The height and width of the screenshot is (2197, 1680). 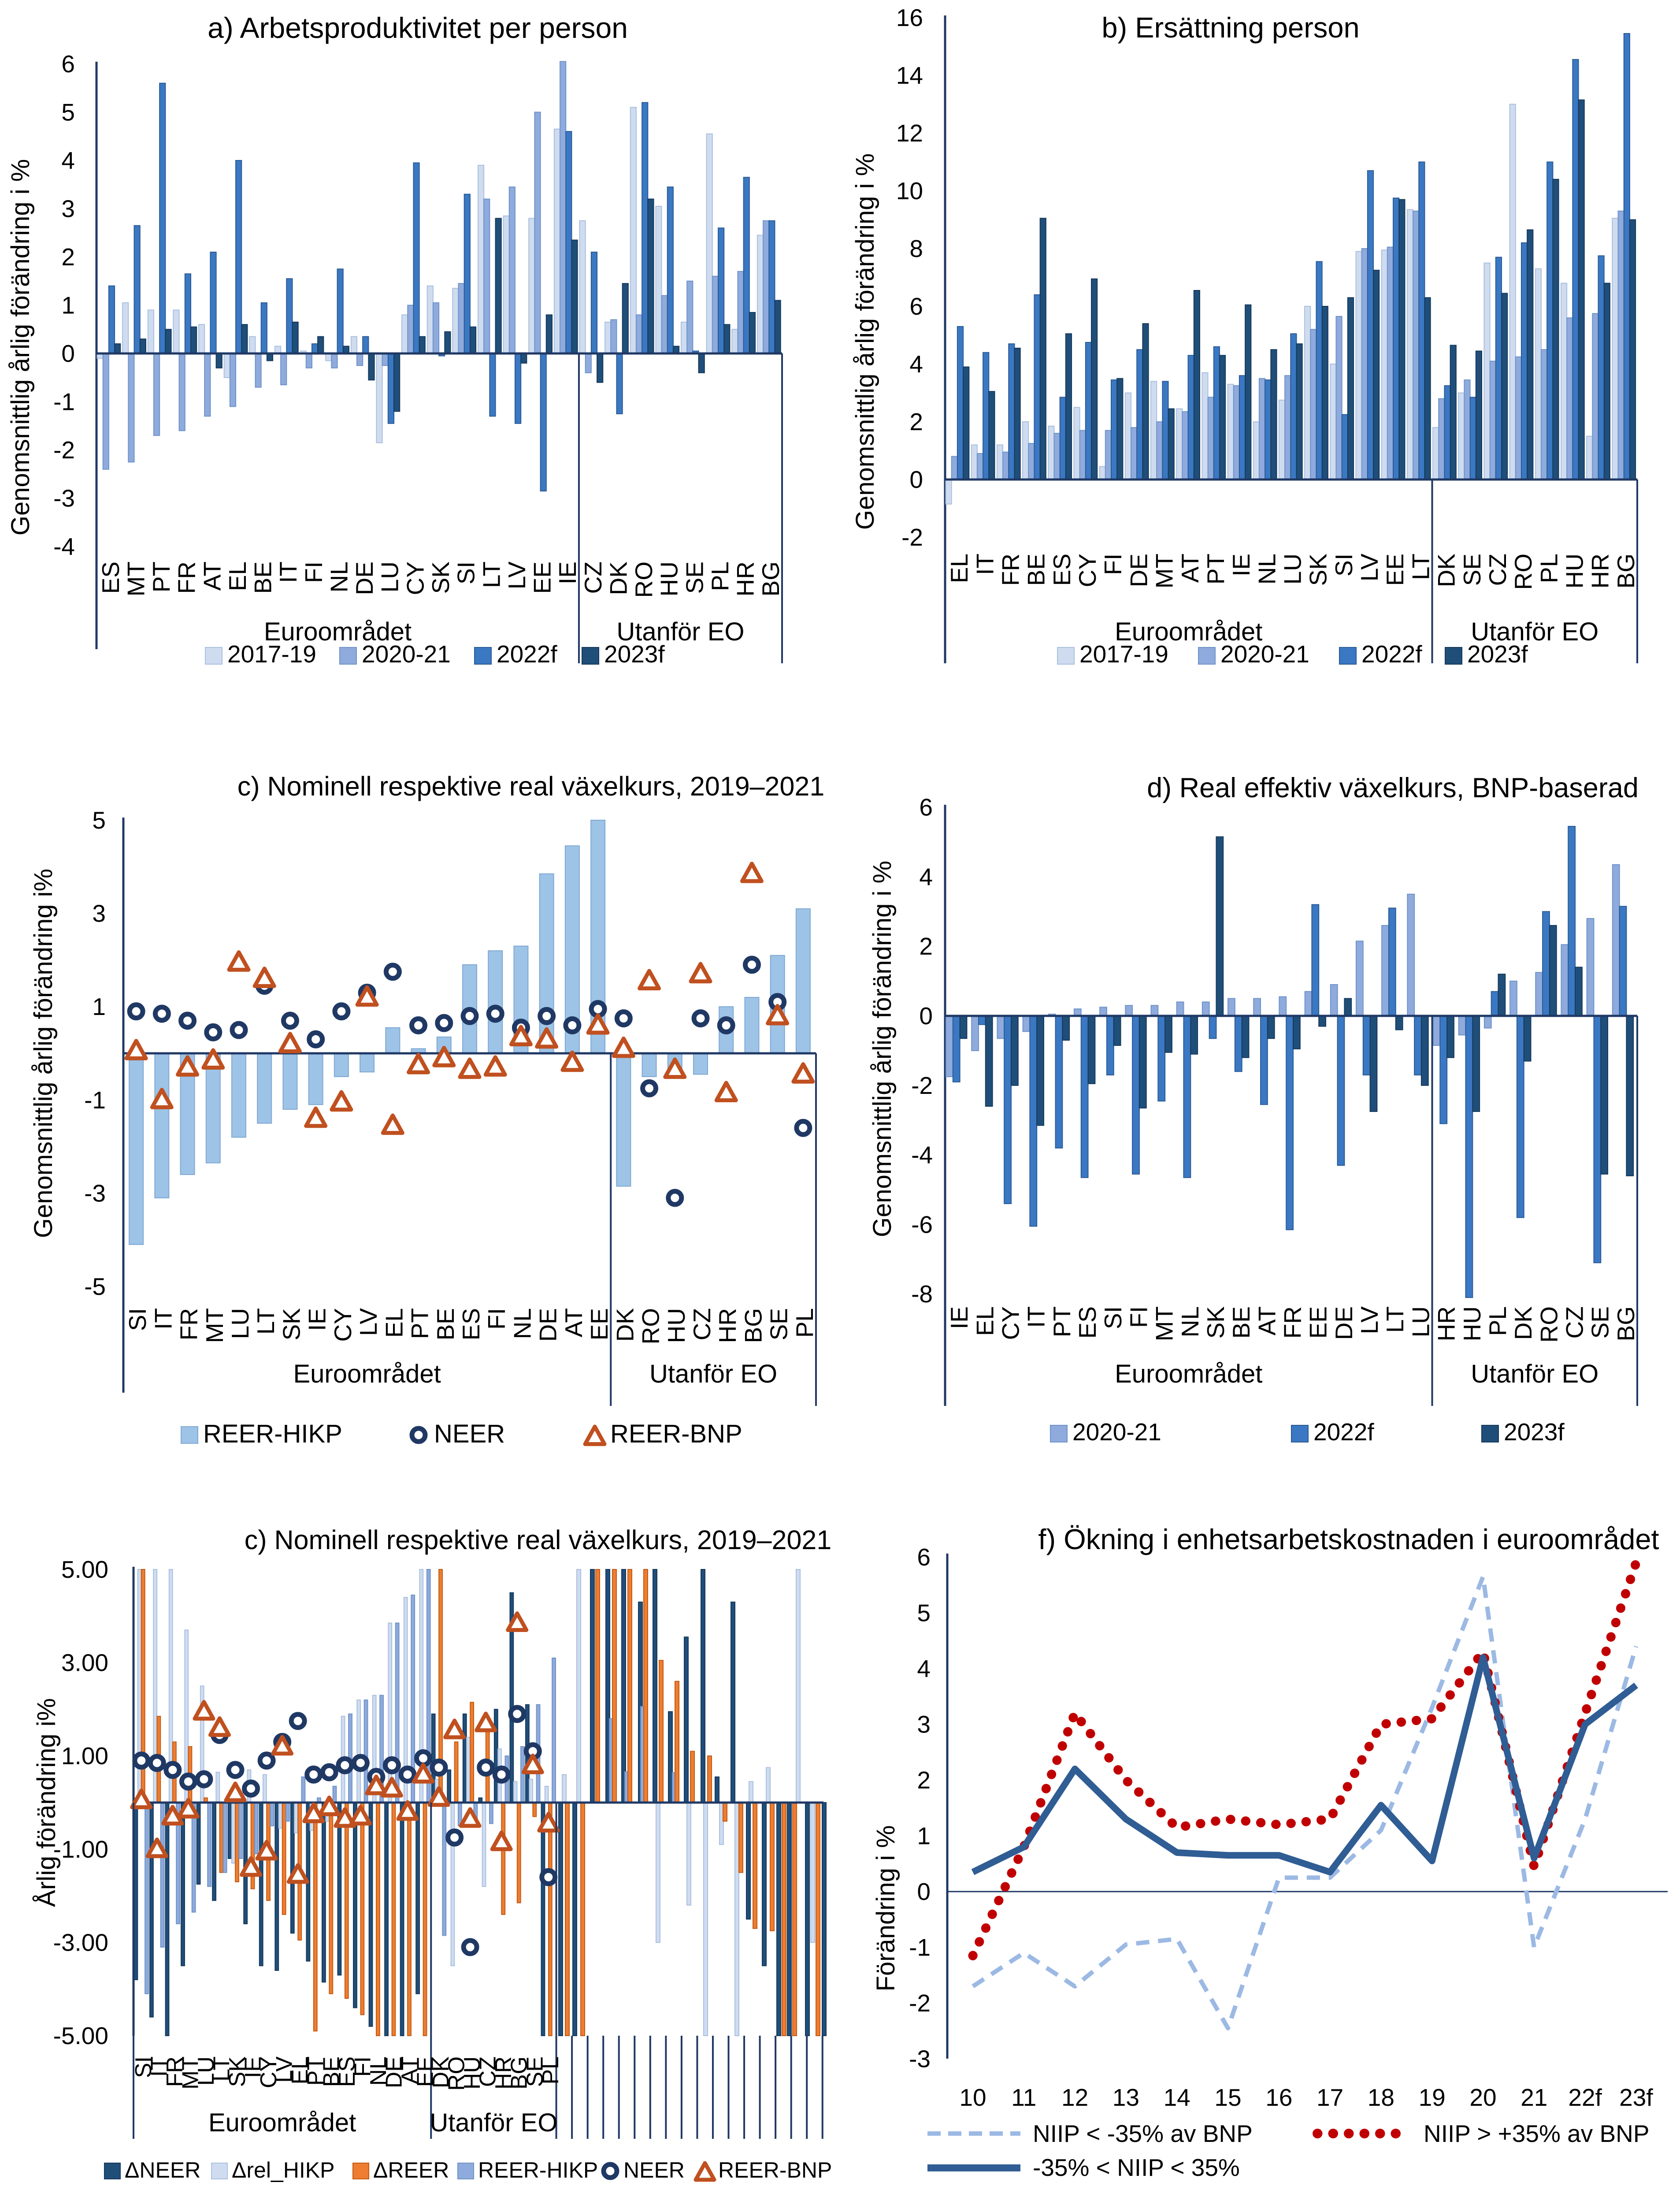 I want to click on svg-text: SI, so click(x=466, y=572).